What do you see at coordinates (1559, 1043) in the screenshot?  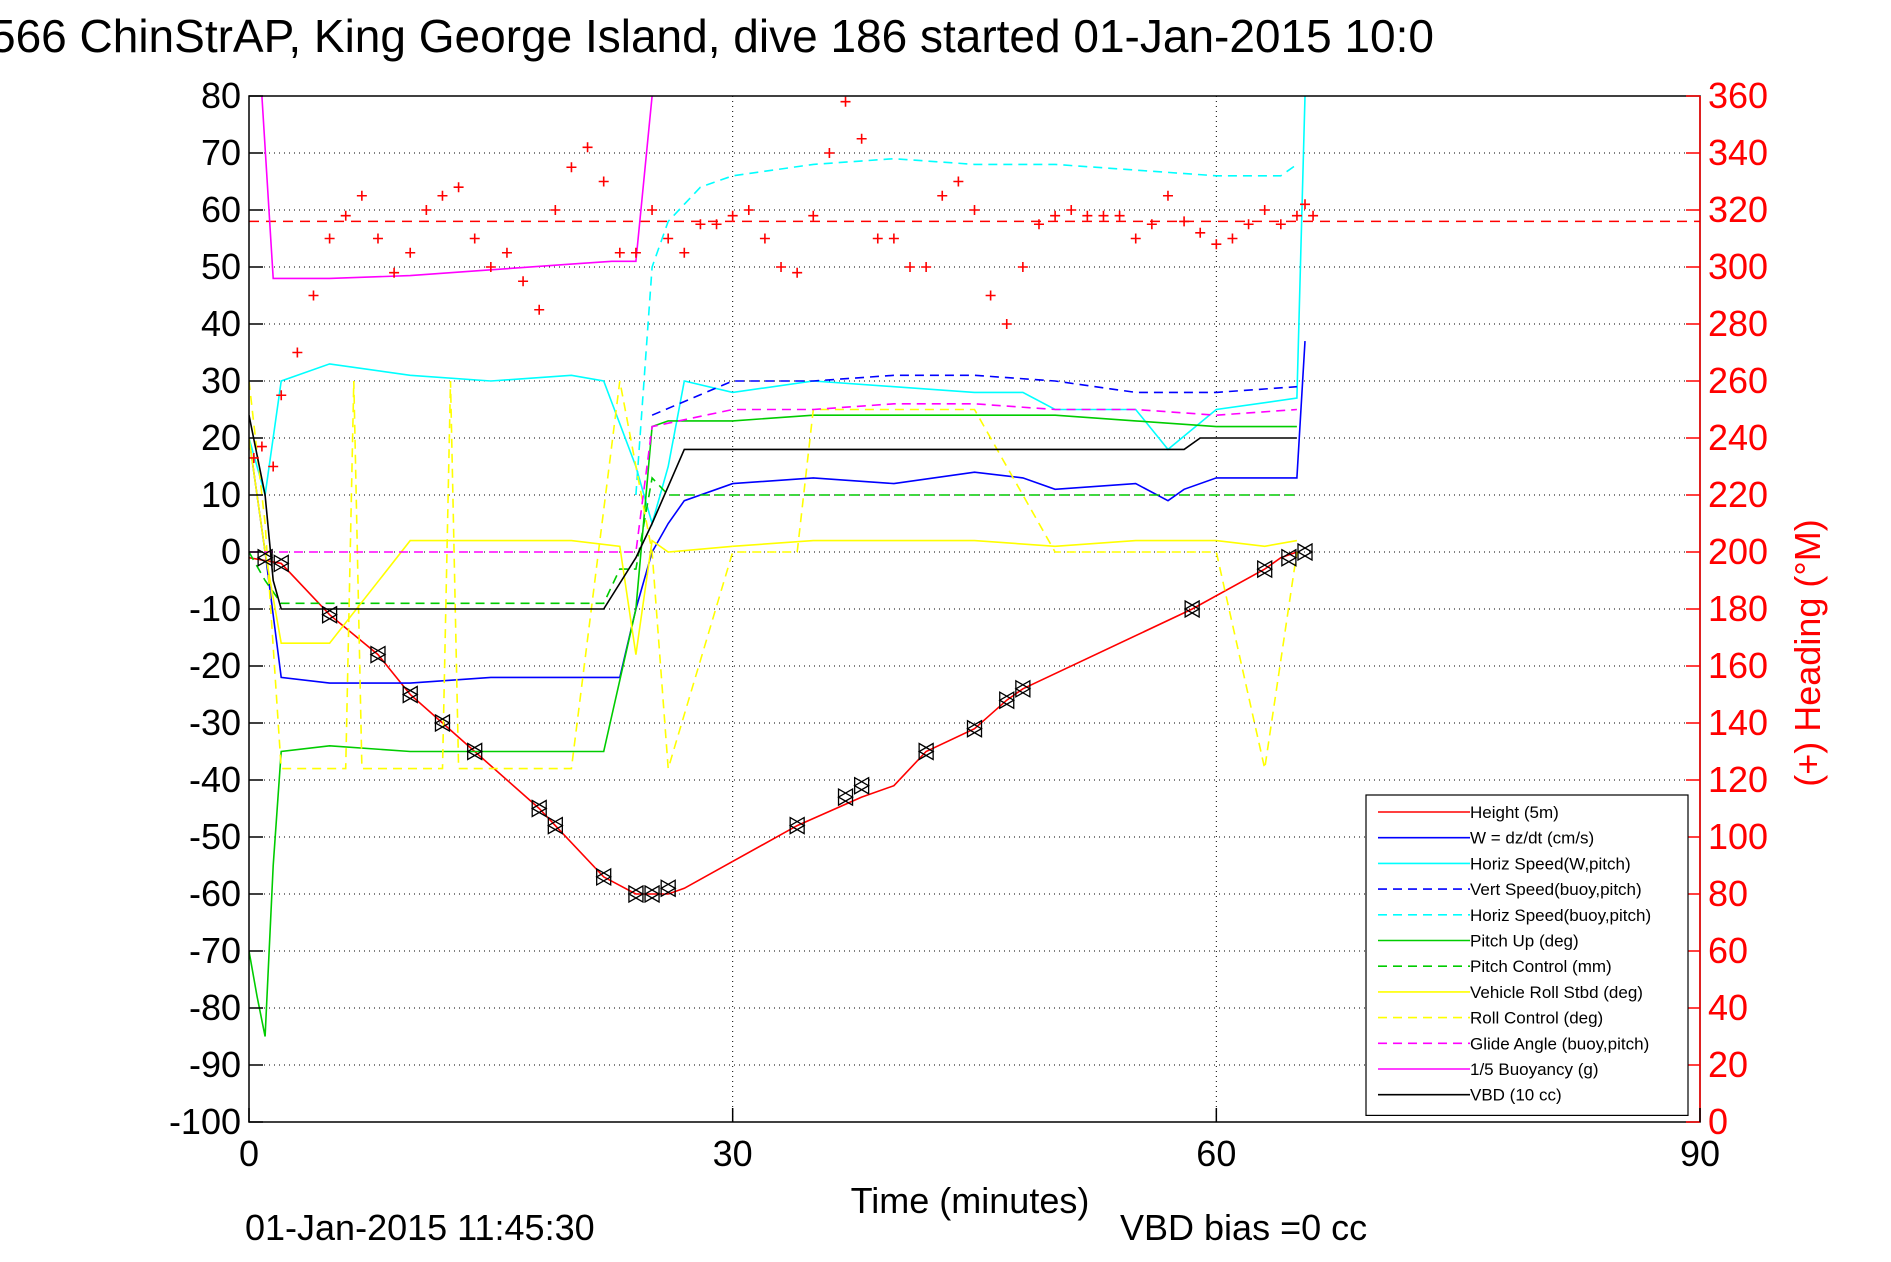 I see `legend-label: Glide Angle (buoy,pitch)` at bounding box center [1559, 1043].